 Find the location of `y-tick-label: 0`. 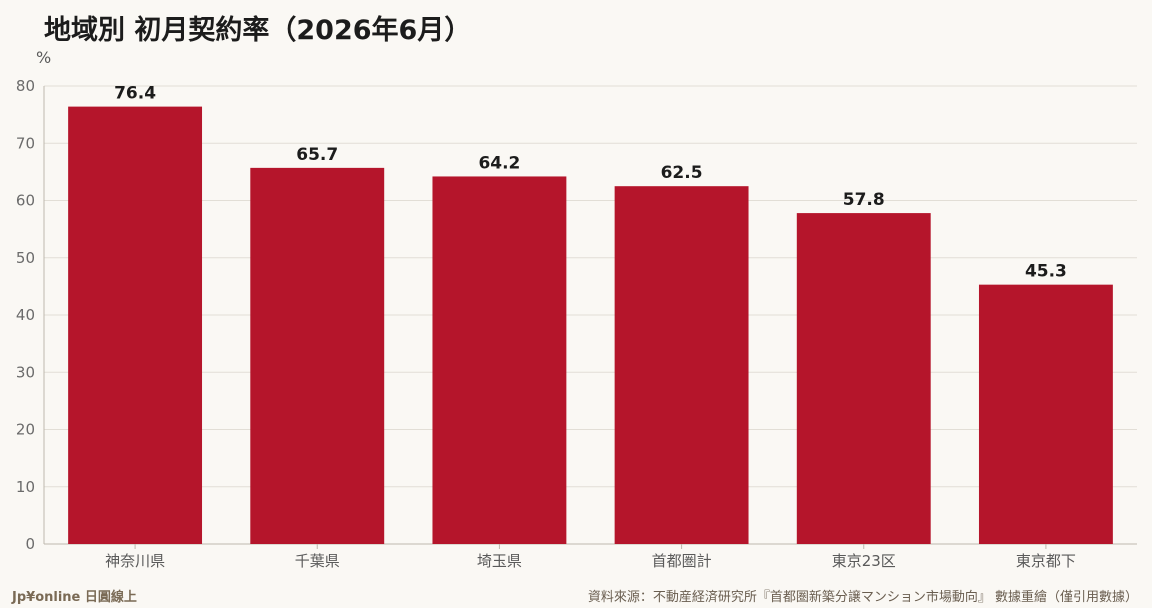

y-tick-label: 0 is located at coordinates (30, 544).